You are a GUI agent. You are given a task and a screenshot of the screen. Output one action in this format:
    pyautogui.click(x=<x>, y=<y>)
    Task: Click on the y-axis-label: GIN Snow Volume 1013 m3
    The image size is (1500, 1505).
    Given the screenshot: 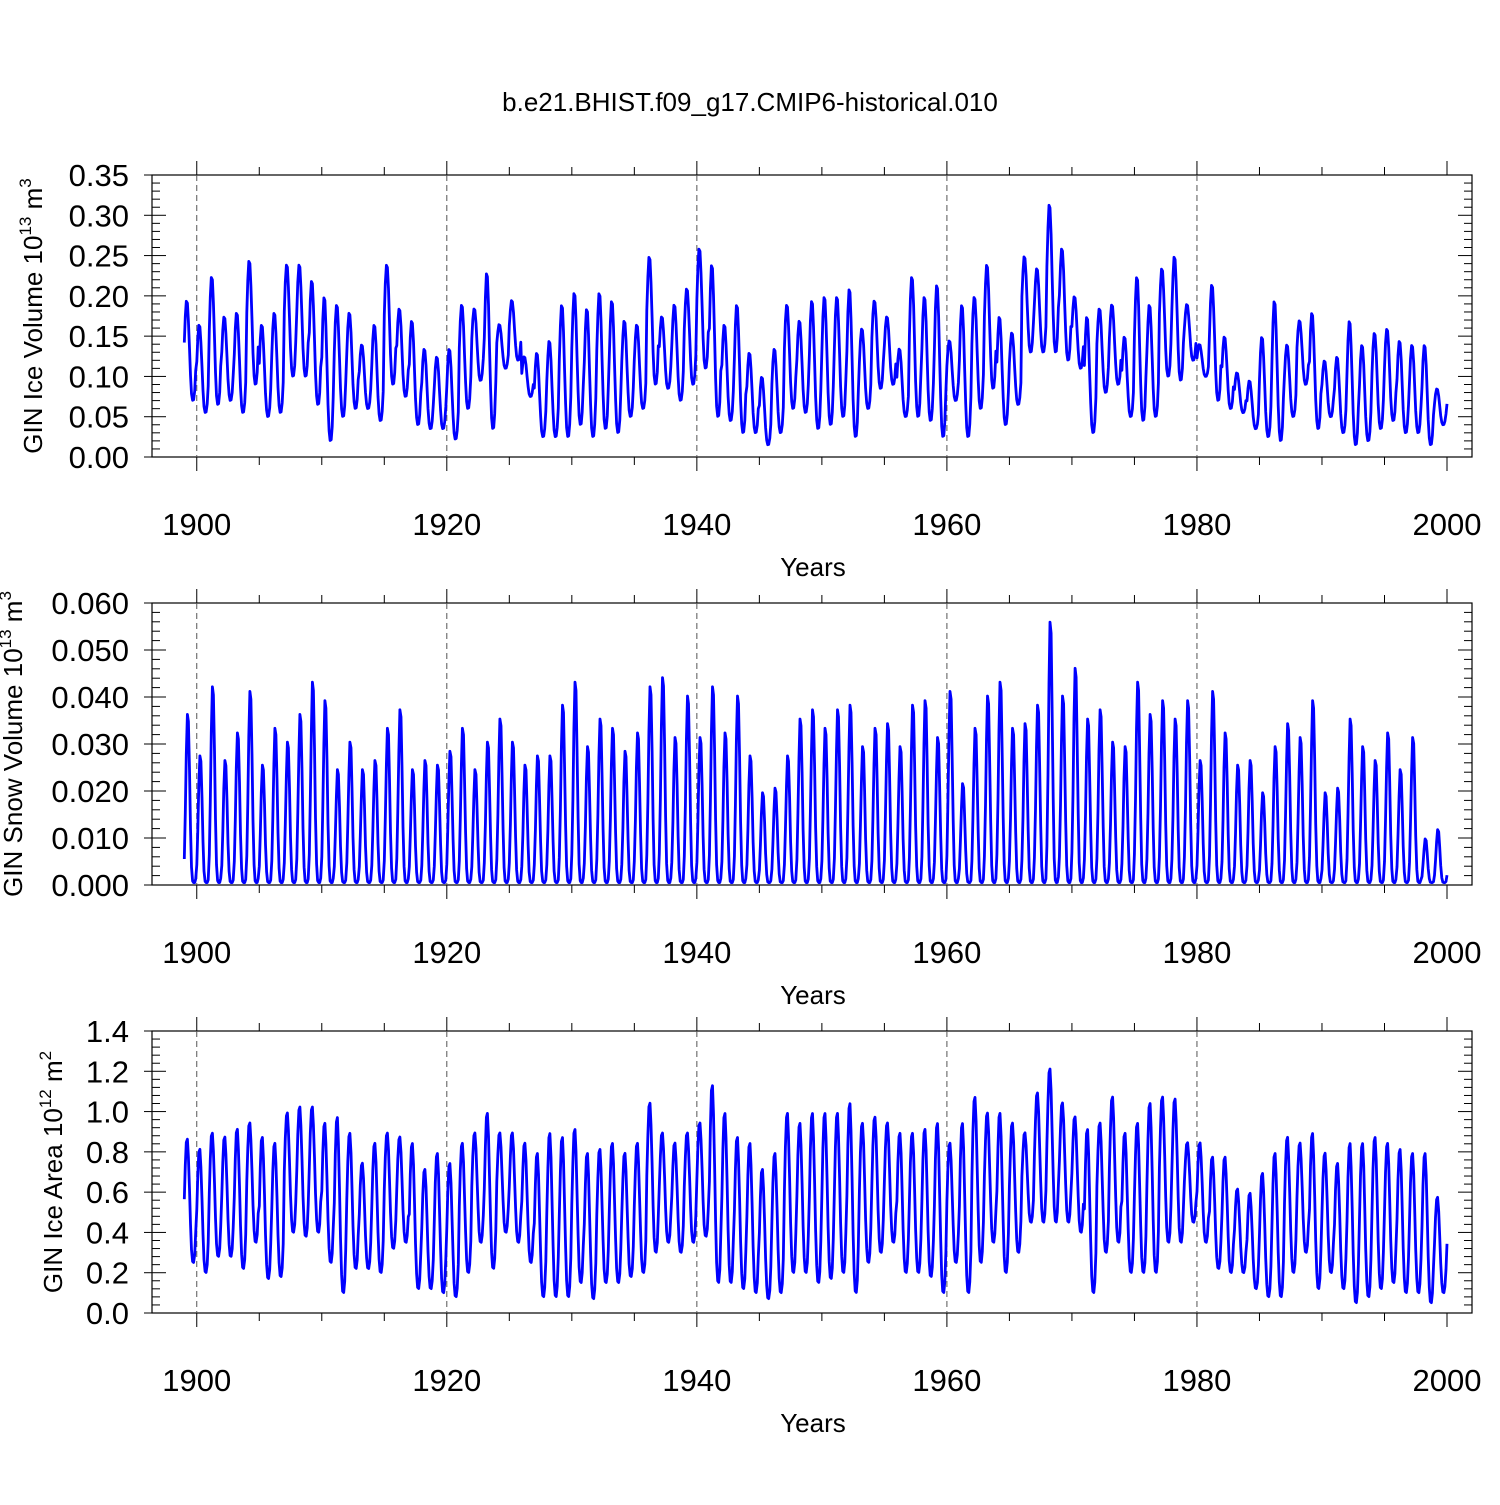 What is the action you would take?
    pyautogui.click(x=14, y=744)
    